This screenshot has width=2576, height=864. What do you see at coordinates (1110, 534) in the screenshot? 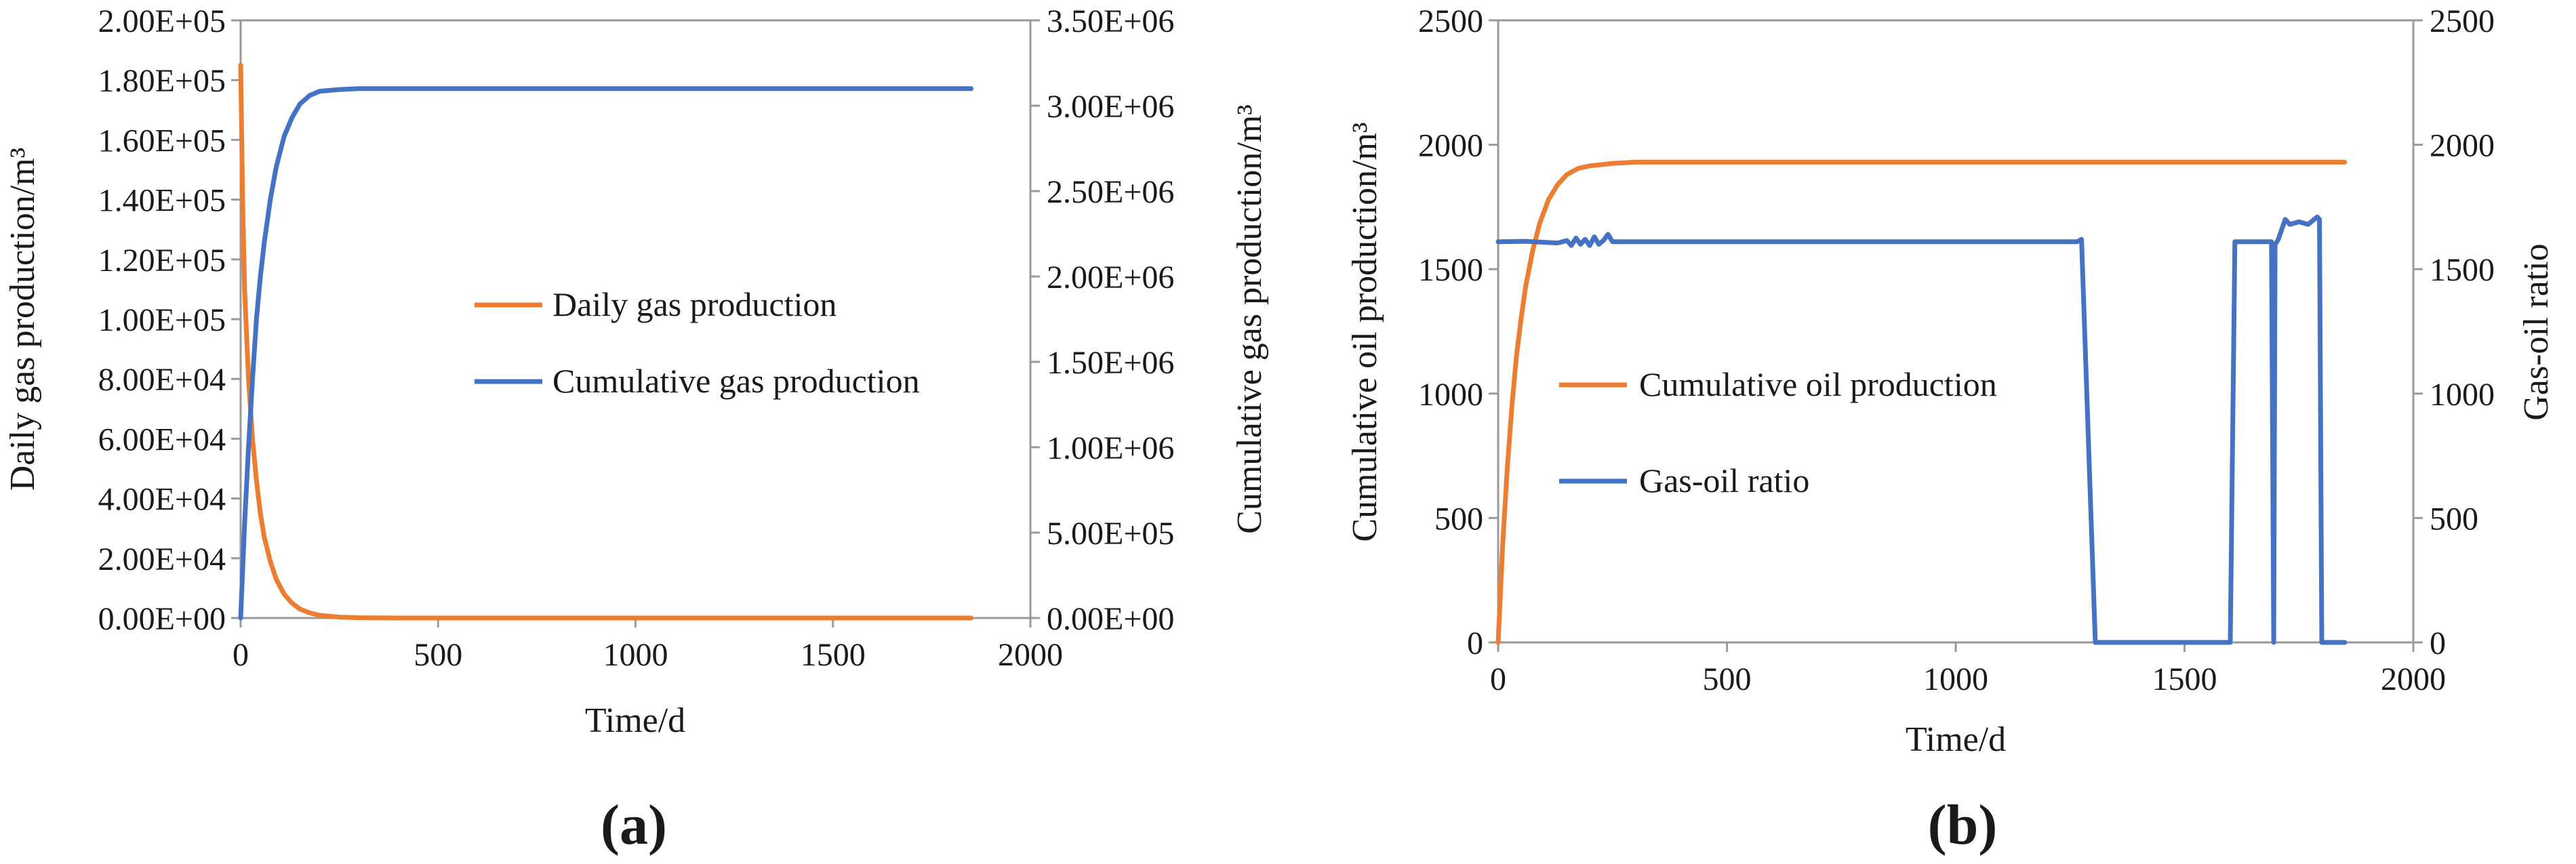
I see `right-y-tick-label: 5.00E+05` at bounding box center [1110, 534].